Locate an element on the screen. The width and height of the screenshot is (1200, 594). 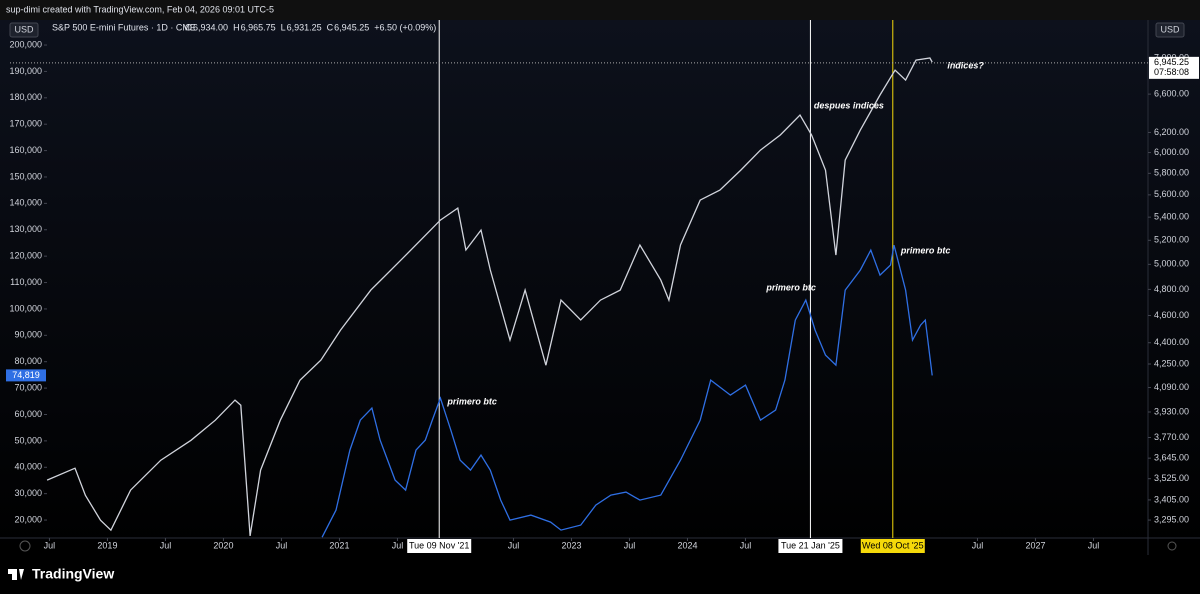
legend-title: S&P 500 E-mini Futures · 1D · CME is located at coordinates (124, 27).